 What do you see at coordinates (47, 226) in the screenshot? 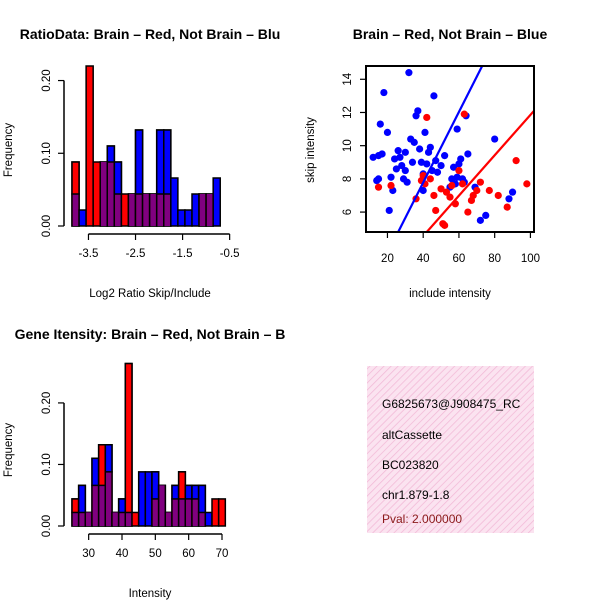
I see `y-tick-label: 0.00` at bounding box center [47, 226].